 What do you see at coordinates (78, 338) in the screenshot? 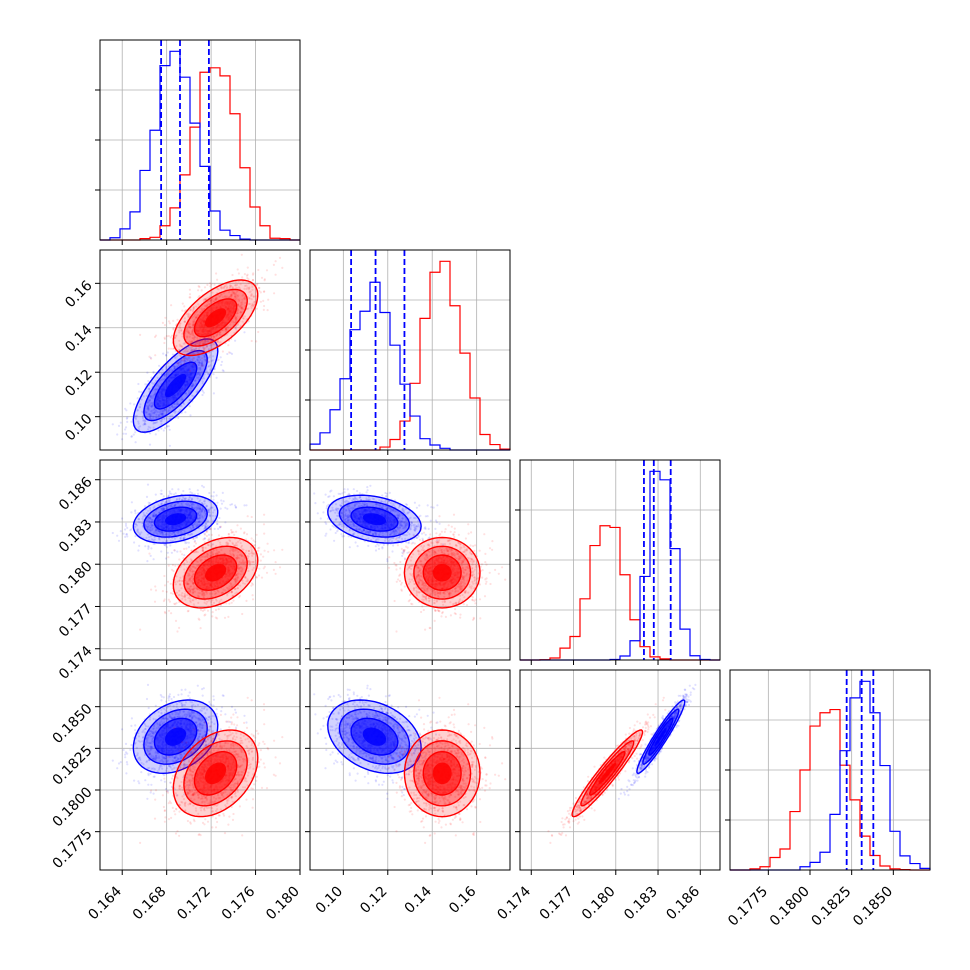
I see `y-tick-label: 0.14` at bounding box center [78, 338].